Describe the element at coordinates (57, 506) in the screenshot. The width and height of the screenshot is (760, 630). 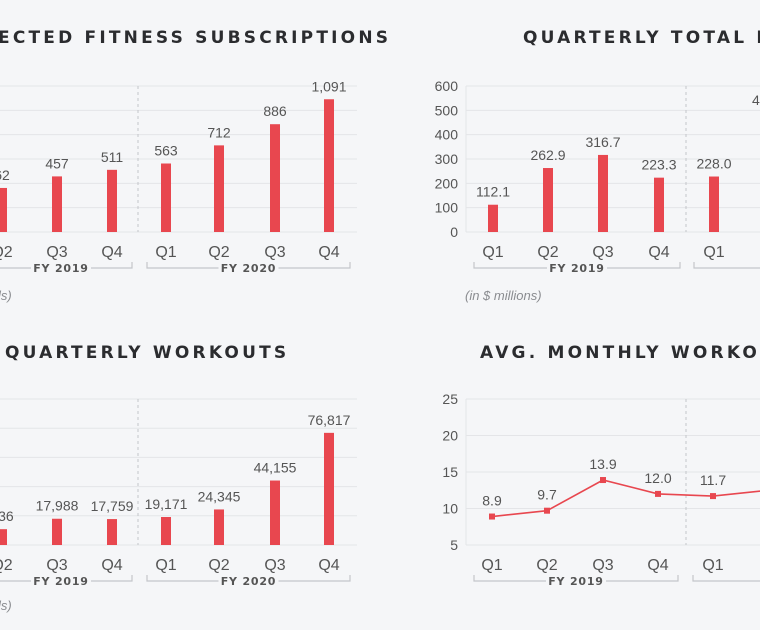
I see `work-data-label: 17,988` at that location.